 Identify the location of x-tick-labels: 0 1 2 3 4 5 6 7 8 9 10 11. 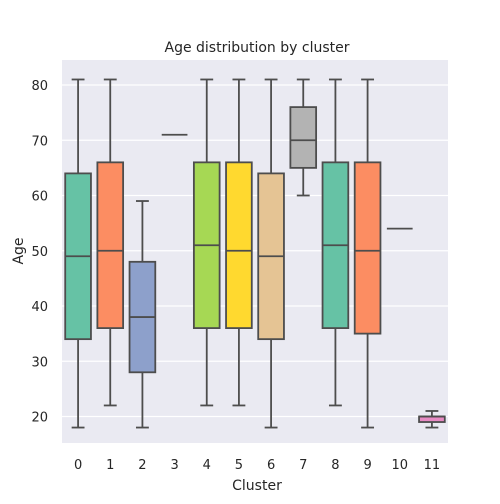
(257, 465).